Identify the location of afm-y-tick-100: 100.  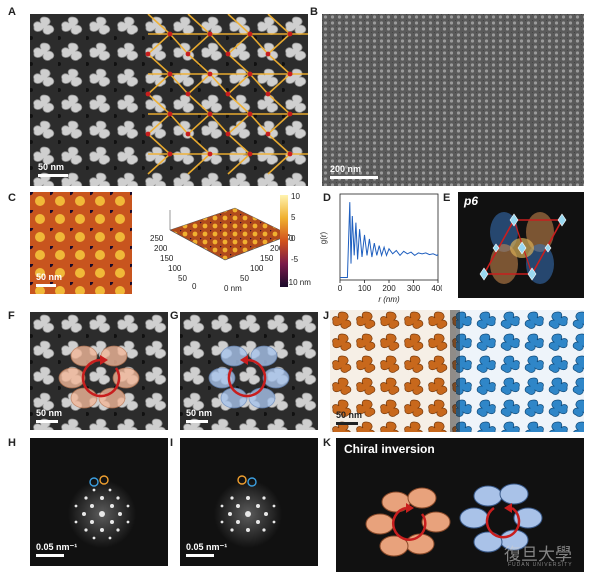
(175, 268).